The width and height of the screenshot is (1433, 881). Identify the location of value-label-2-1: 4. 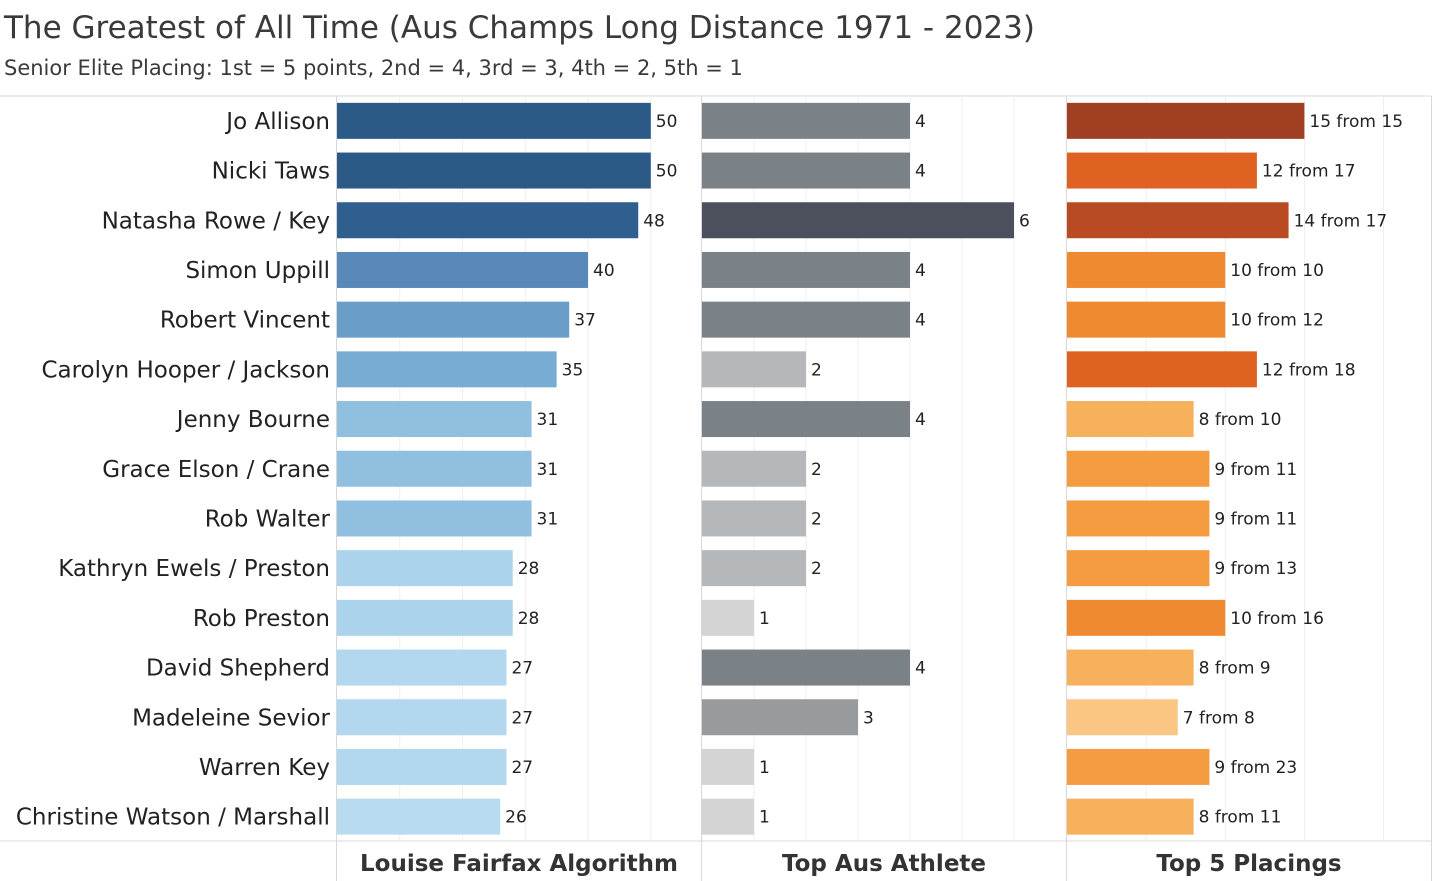
(920, 122).